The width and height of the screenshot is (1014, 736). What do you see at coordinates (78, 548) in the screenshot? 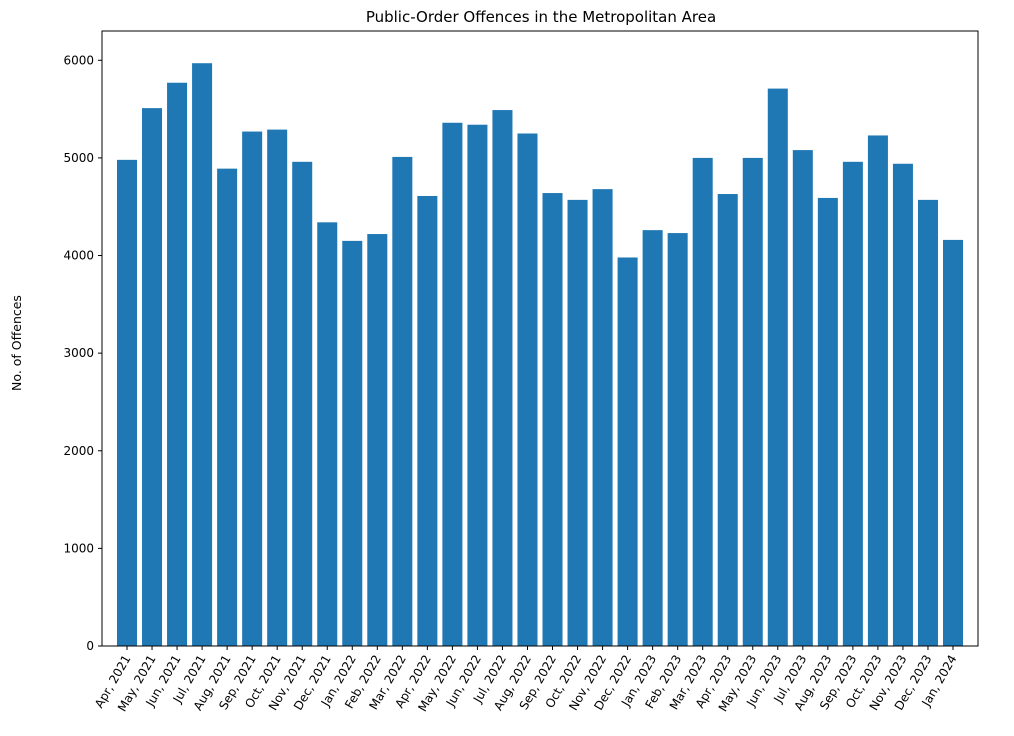
I see `y-tick-label-1: 1000` at bounding box center [78, 548].